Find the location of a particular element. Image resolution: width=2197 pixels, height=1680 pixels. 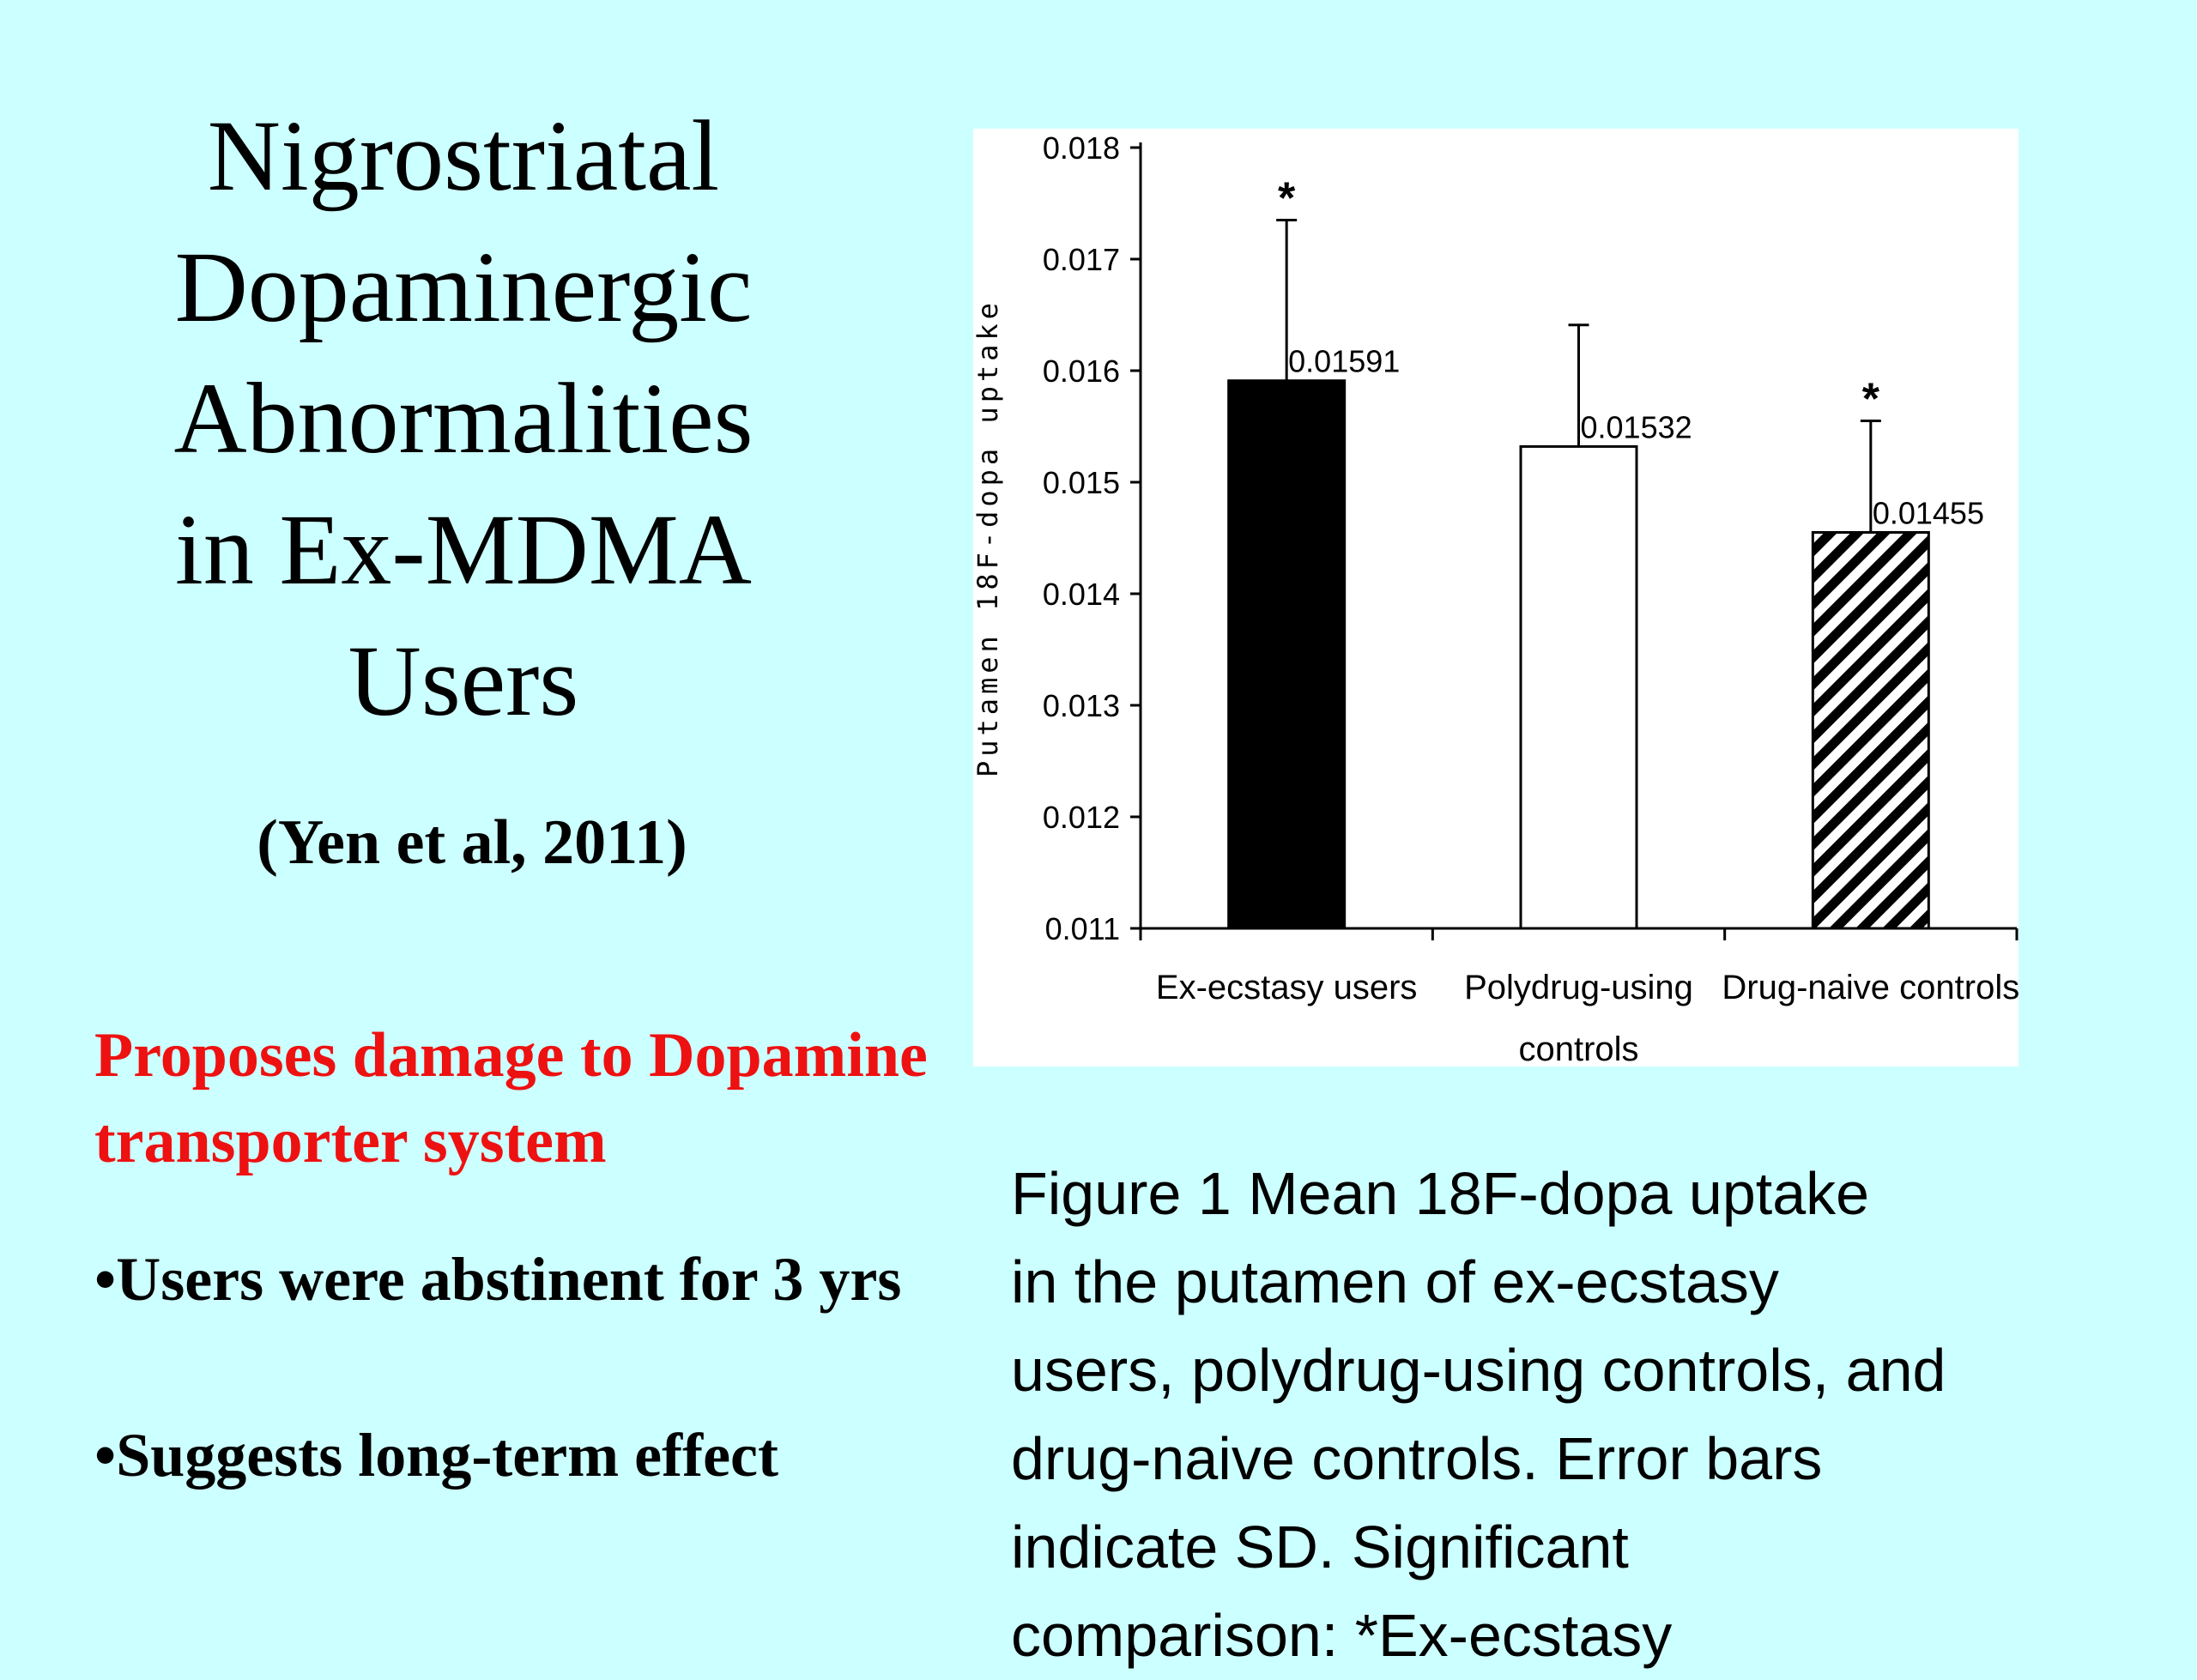

caption-line: users, polydrug-using controls, and is located at coordinates (1478, 1371).